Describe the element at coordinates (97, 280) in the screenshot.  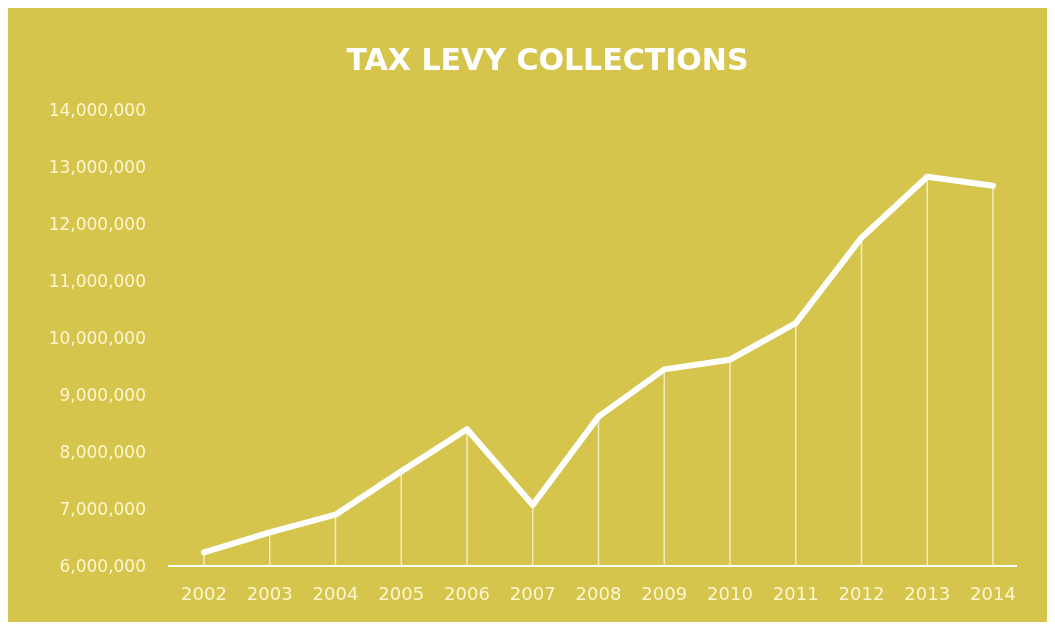
I see `y-tick-label: 11,000,000` at that location.